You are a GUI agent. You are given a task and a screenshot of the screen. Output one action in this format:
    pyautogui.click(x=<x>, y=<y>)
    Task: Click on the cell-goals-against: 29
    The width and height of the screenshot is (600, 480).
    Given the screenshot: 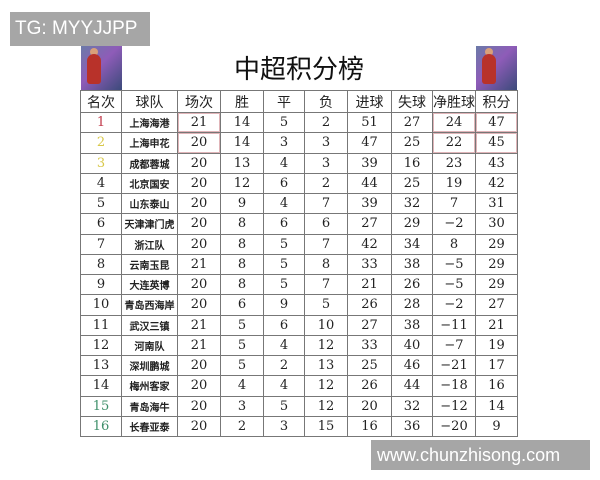 What is the action you would take?
    pyautogui.click(x=412, y=224)
    